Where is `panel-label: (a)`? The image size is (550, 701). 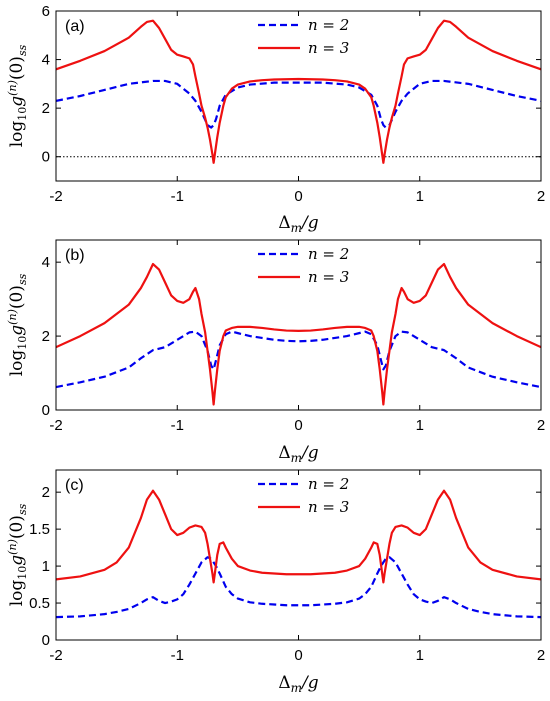 panel-label: (a) is located at coordinates (75, 26).